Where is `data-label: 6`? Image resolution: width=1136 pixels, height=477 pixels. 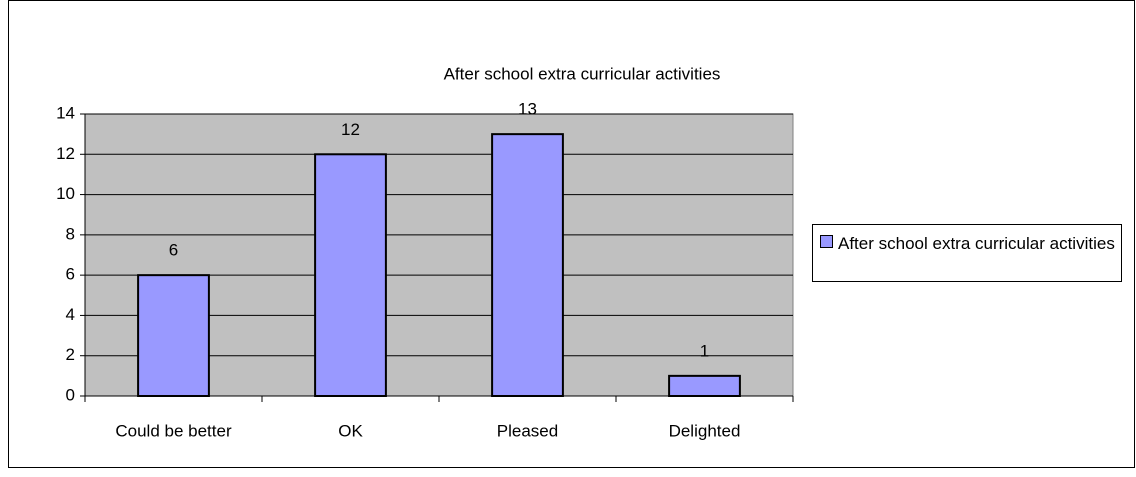
data-label: 6 is located at coordinates (173, 250).